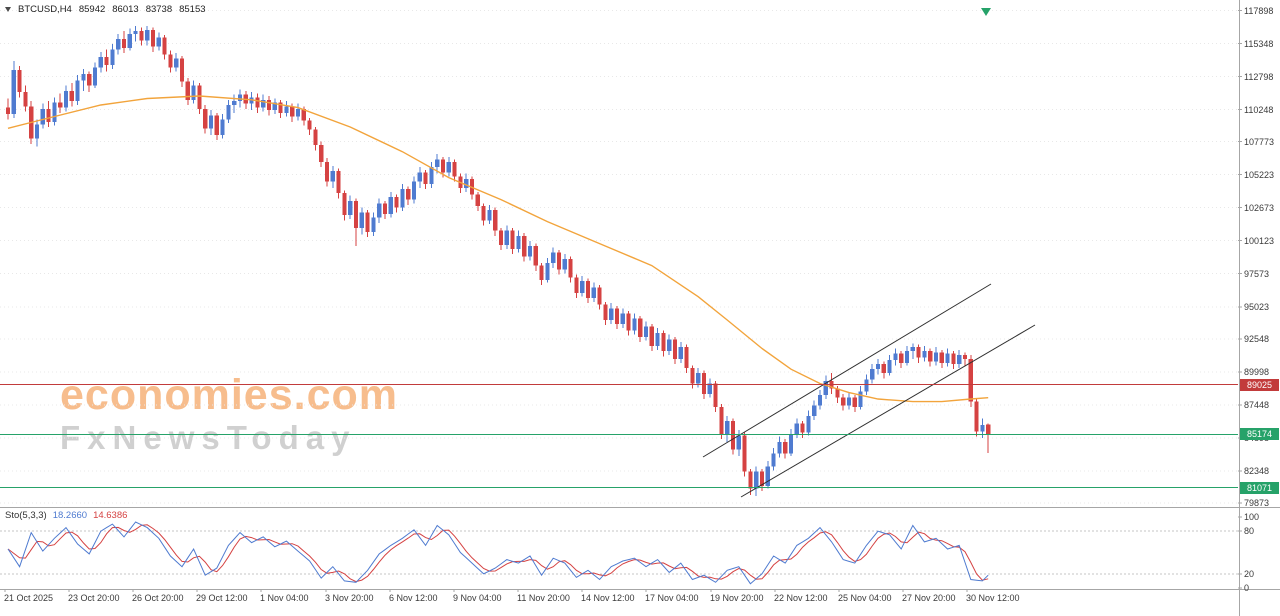  What do you see at coordinates (413, 598) in the screenshot?
I see `time-tick-label: 6 Nov 12:00` at bounding box center [413, 598].